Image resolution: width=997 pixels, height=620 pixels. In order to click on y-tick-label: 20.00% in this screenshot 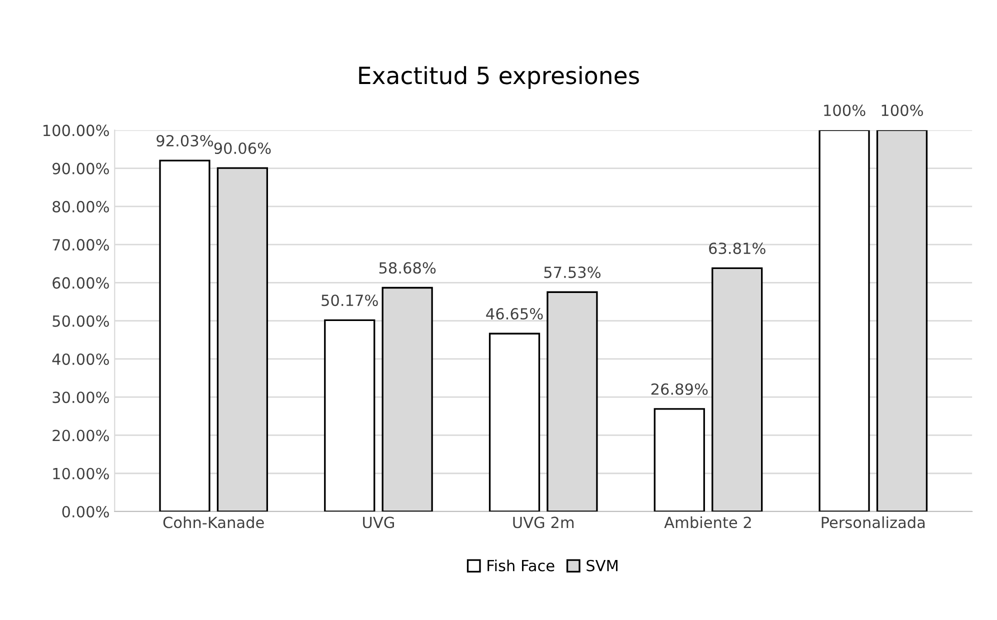, I will do `click(80, 436)`.